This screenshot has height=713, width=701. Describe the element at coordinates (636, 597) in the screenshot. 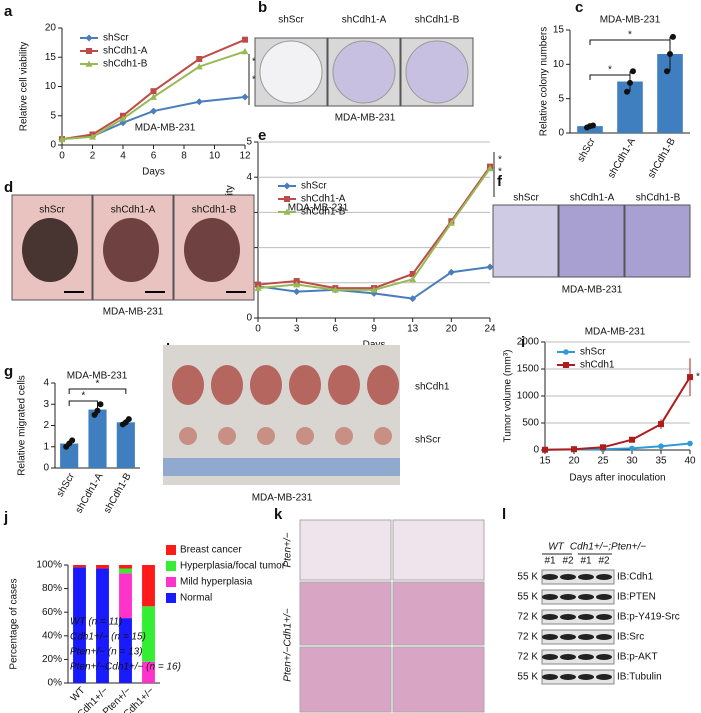

I see `blot-label: IB:PTEN` at that location.